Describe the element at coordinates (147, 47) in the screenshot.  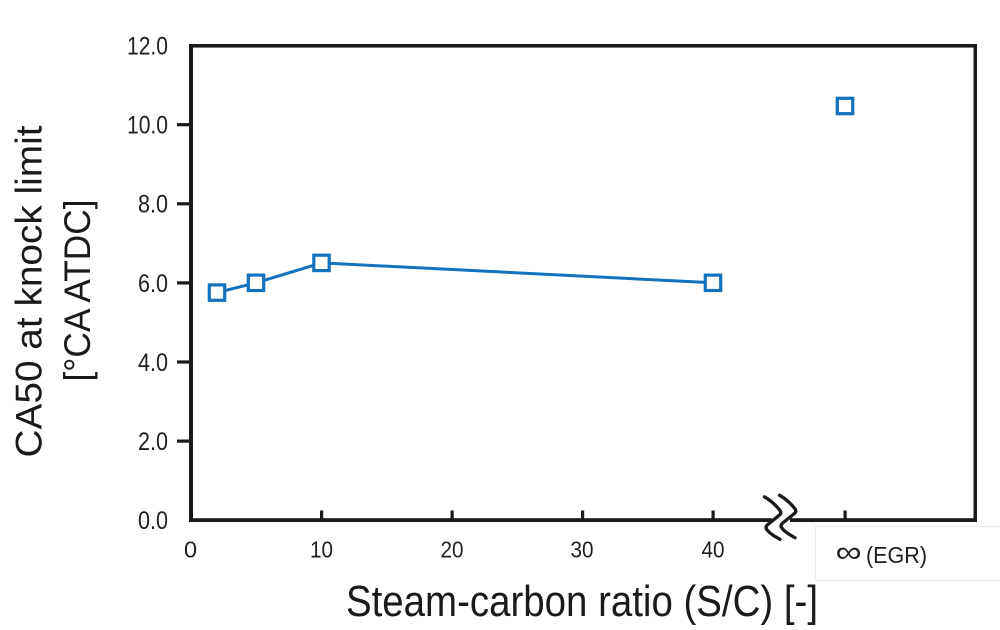
I see `svg-text: 12.0` at that location.